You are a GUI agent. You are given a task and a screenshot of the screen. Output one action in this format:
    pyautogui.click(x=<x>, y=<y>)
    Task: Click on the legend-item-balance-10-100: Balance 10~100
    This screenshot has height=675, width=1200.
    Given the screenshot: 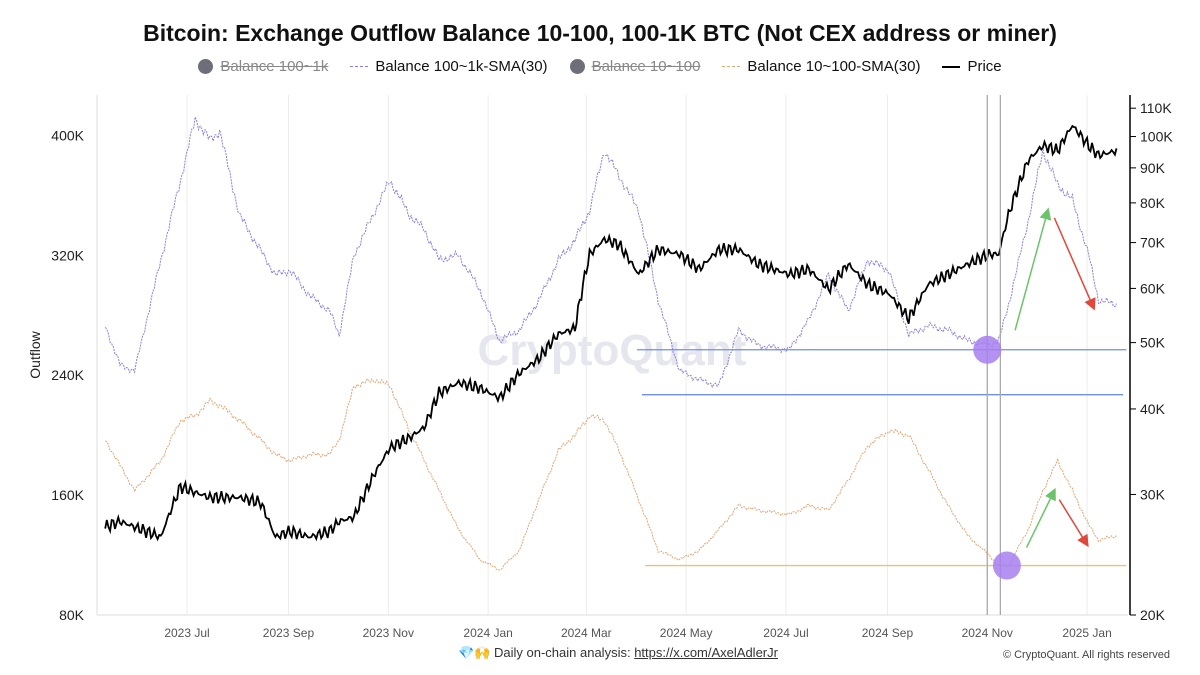 What is the action you would take?
    pyautogui.click(x=635, y=66)
    